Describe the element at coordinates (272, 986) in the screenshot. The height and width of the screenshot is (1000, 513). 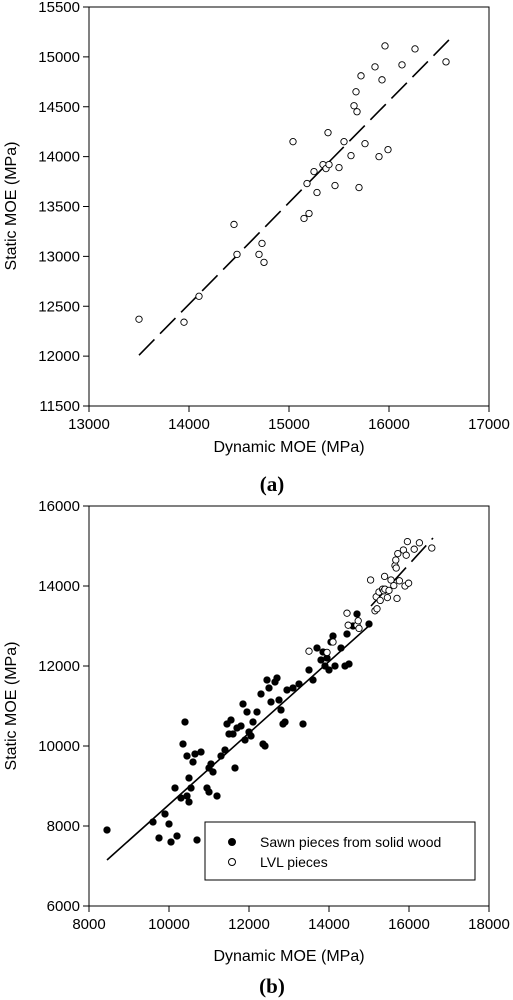
I see `caption-b: (b)` at that location.